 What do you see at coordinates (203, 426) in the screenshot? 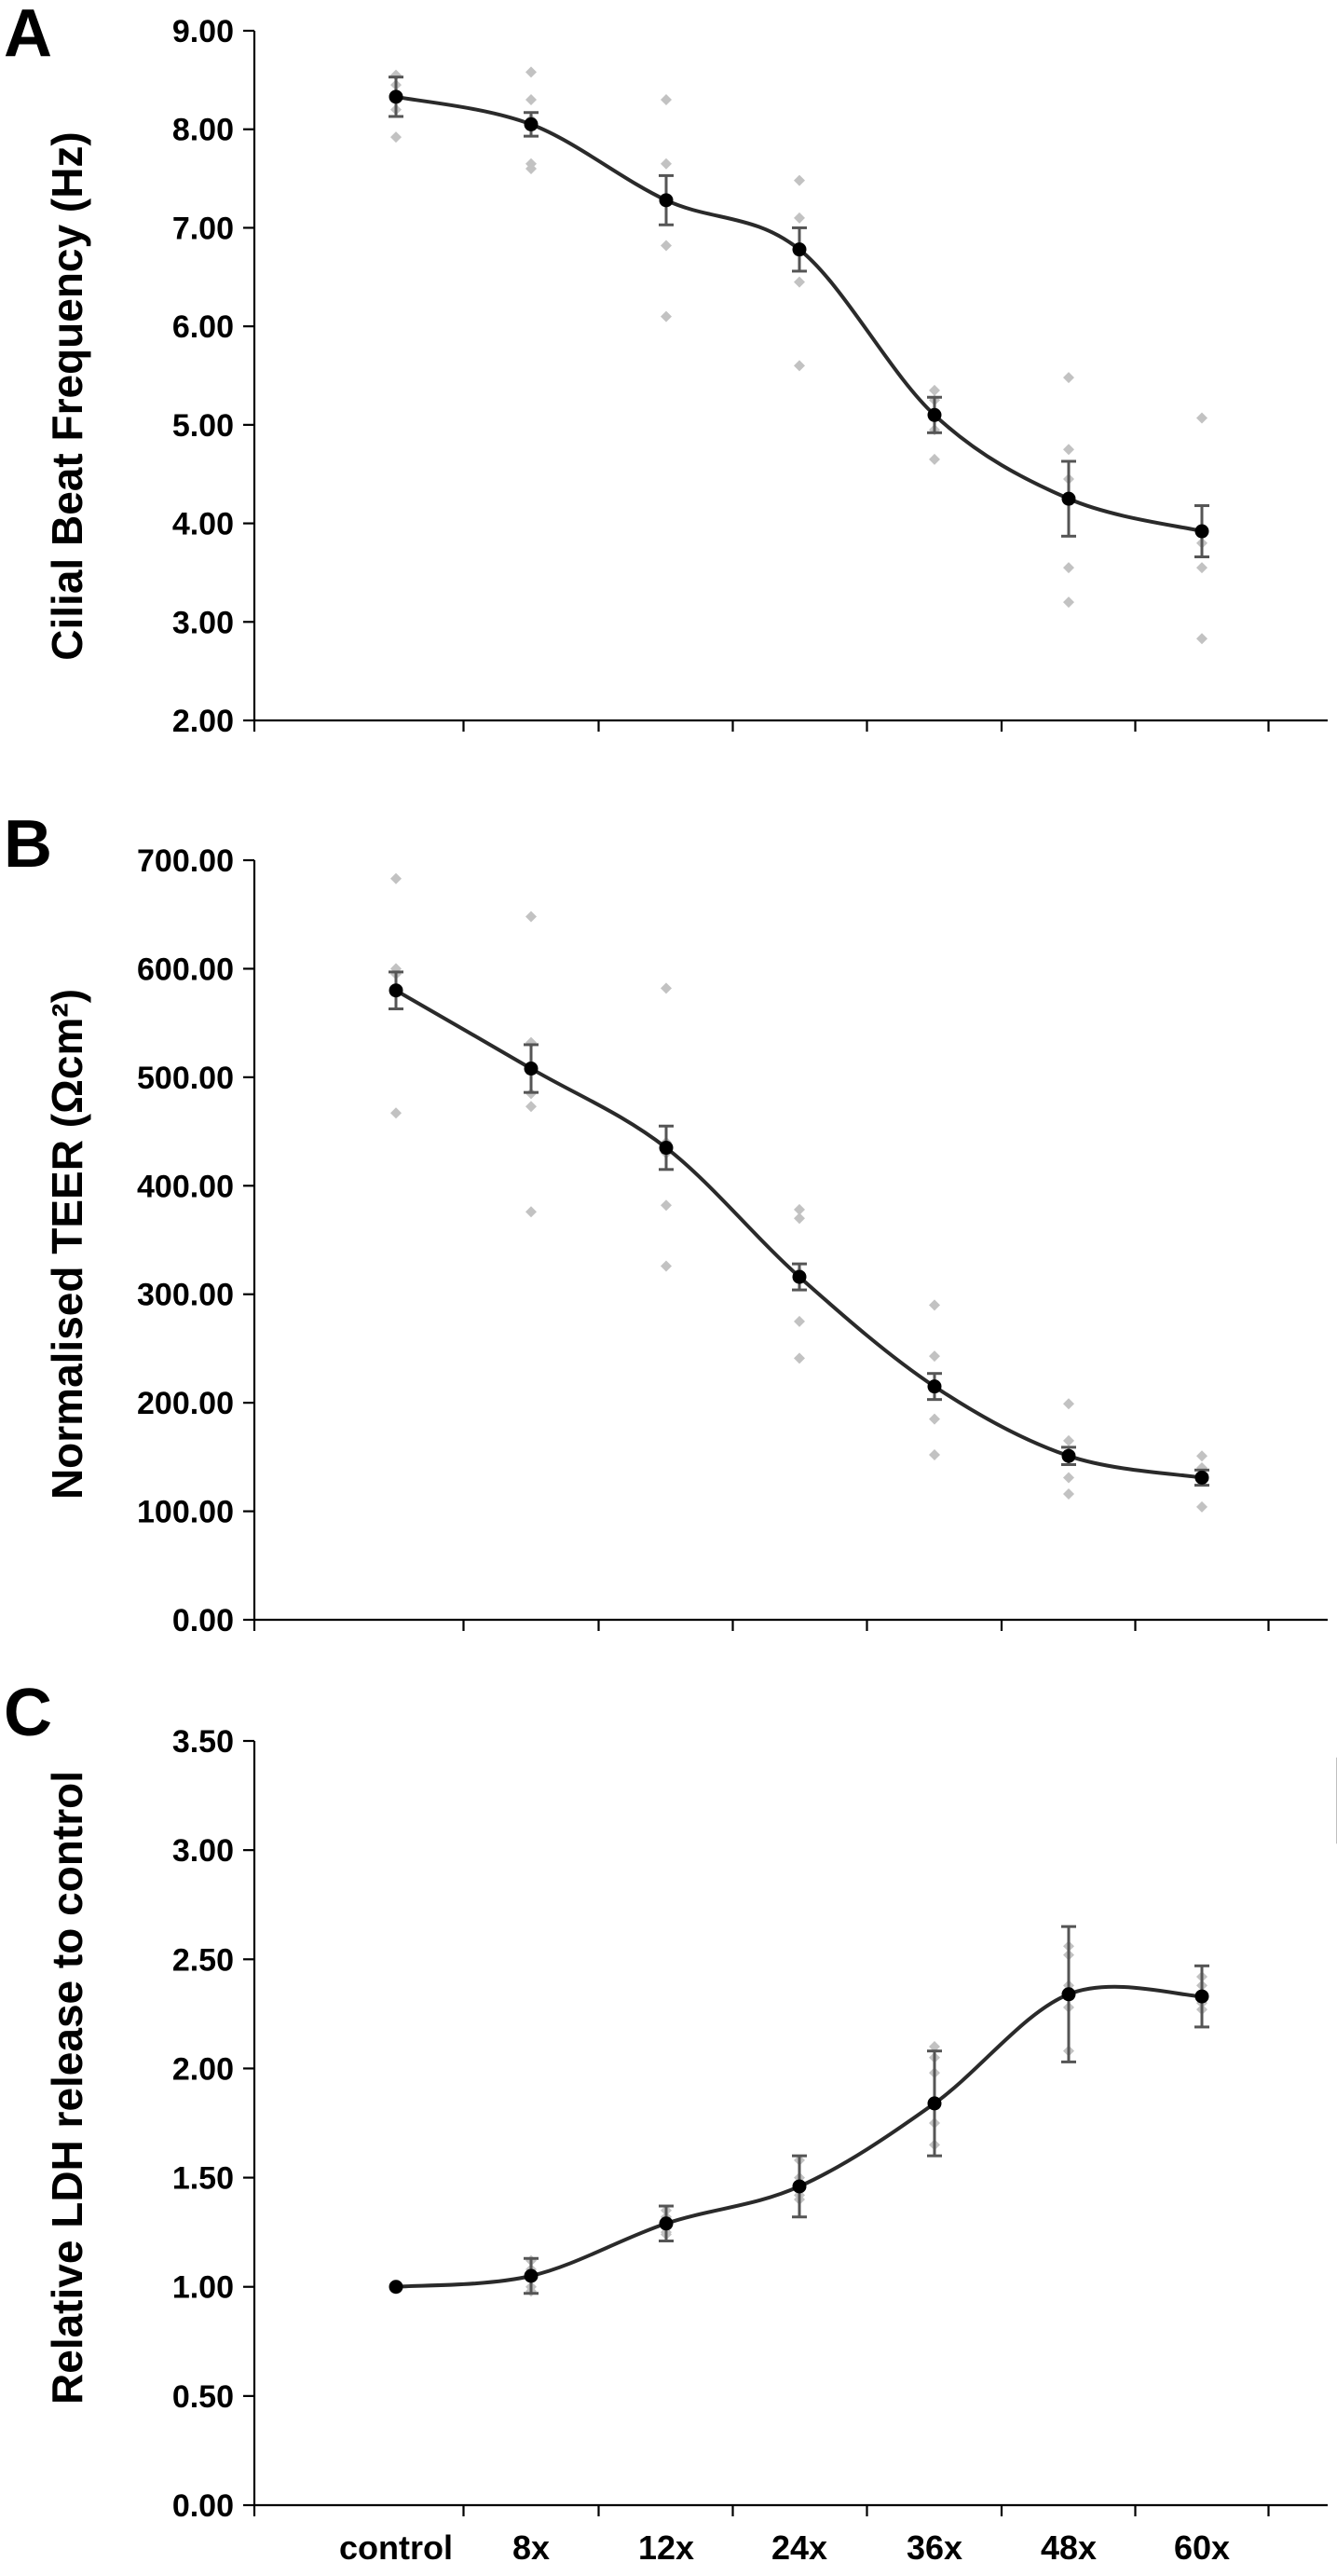
I see `panel-a-y-tick-label: 5.00` at bounding box center [203, 426].